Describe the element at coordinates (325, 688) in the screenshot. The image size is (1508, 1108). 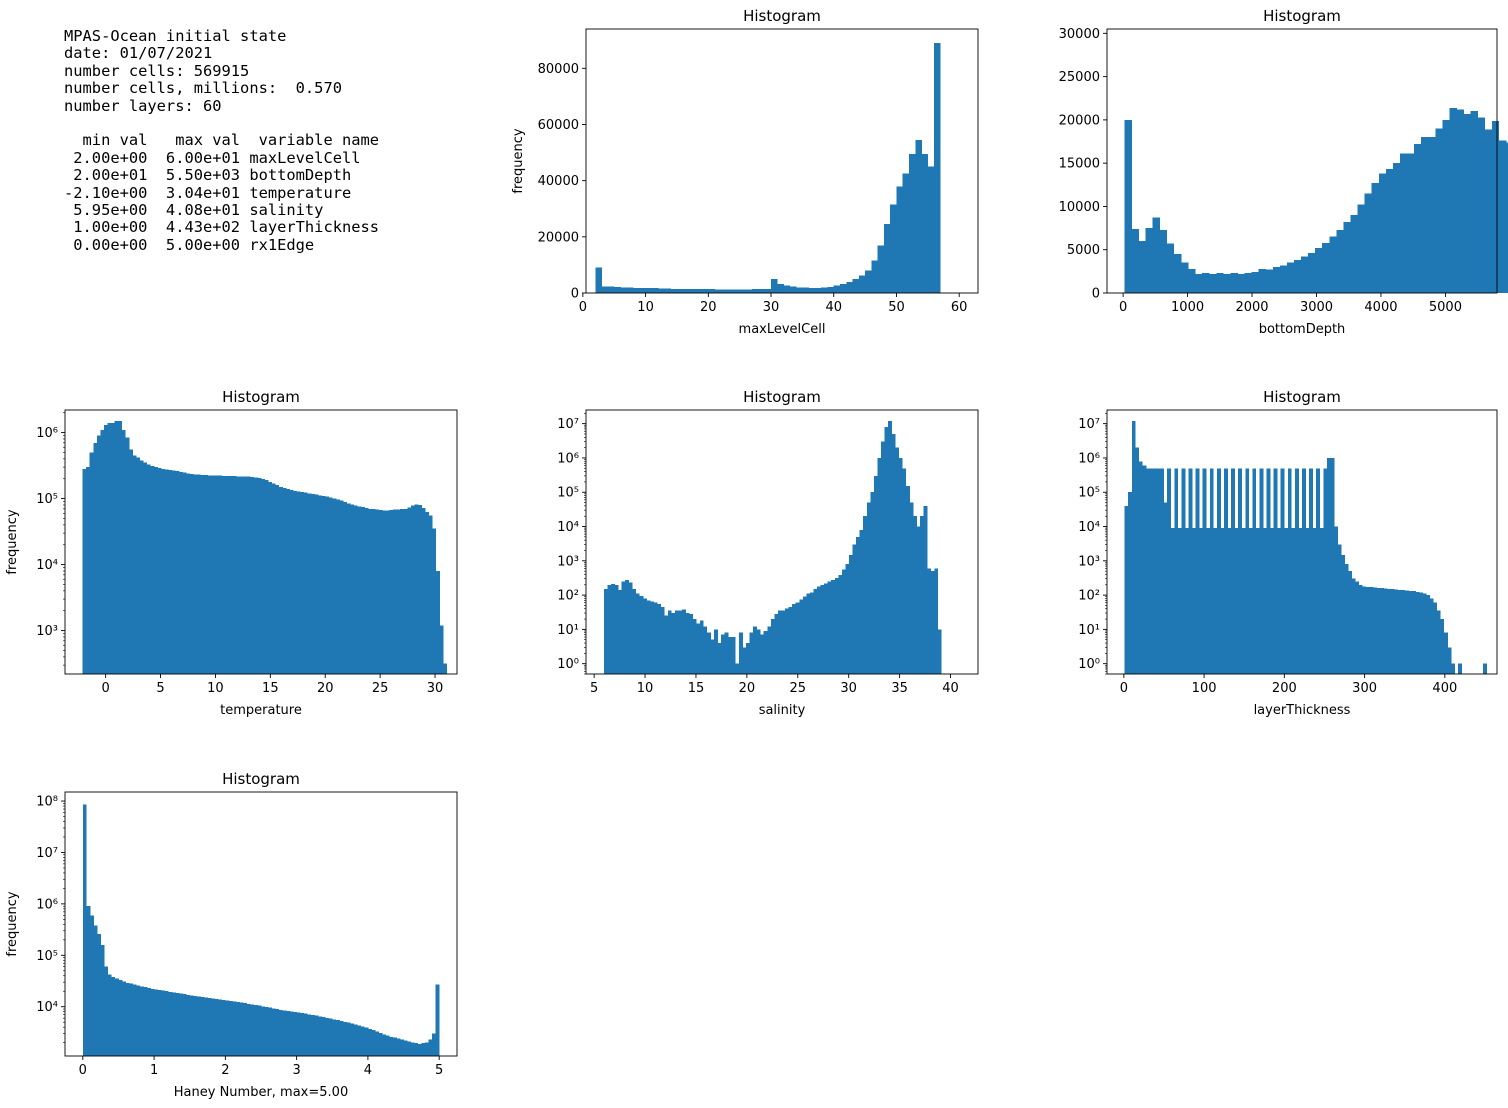
I see `x-tick-label: 20` at that location.